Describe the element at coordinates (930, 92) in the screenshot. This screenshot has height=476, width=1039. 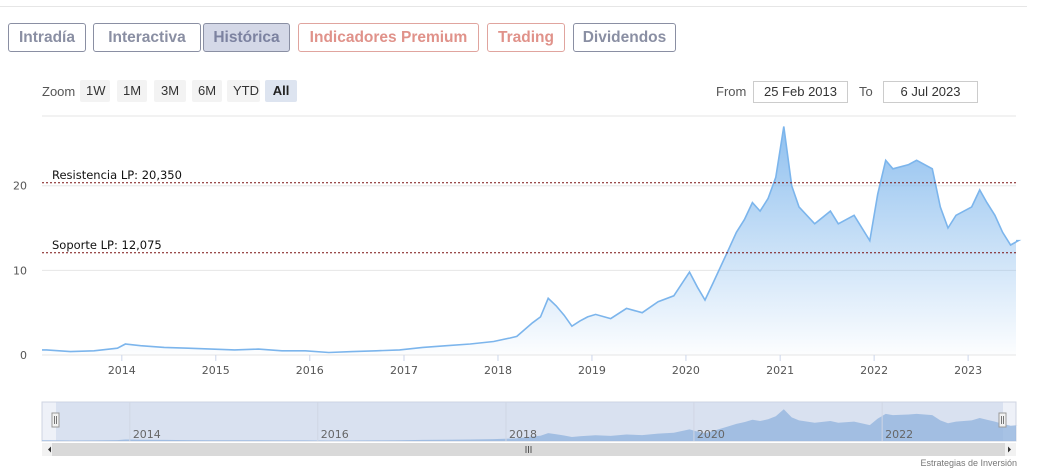
I see `to-date-input: 6 Jul 2023` at that location.